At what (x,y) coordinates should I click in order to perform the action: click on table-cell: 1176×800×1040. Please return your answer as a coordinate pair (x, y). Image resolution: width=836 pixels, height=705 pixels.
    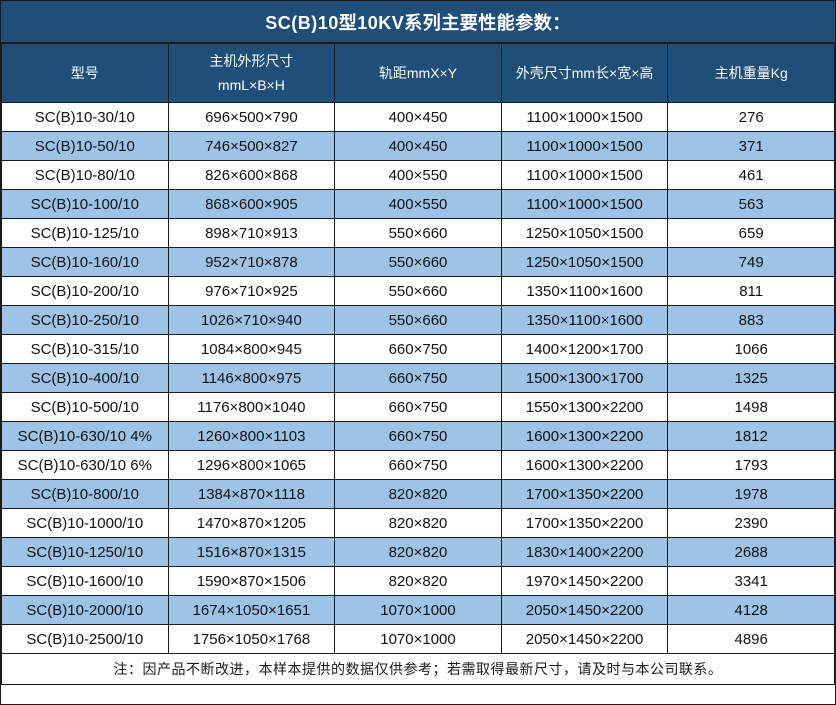
    Looking at the image, I should click on (251, 407).